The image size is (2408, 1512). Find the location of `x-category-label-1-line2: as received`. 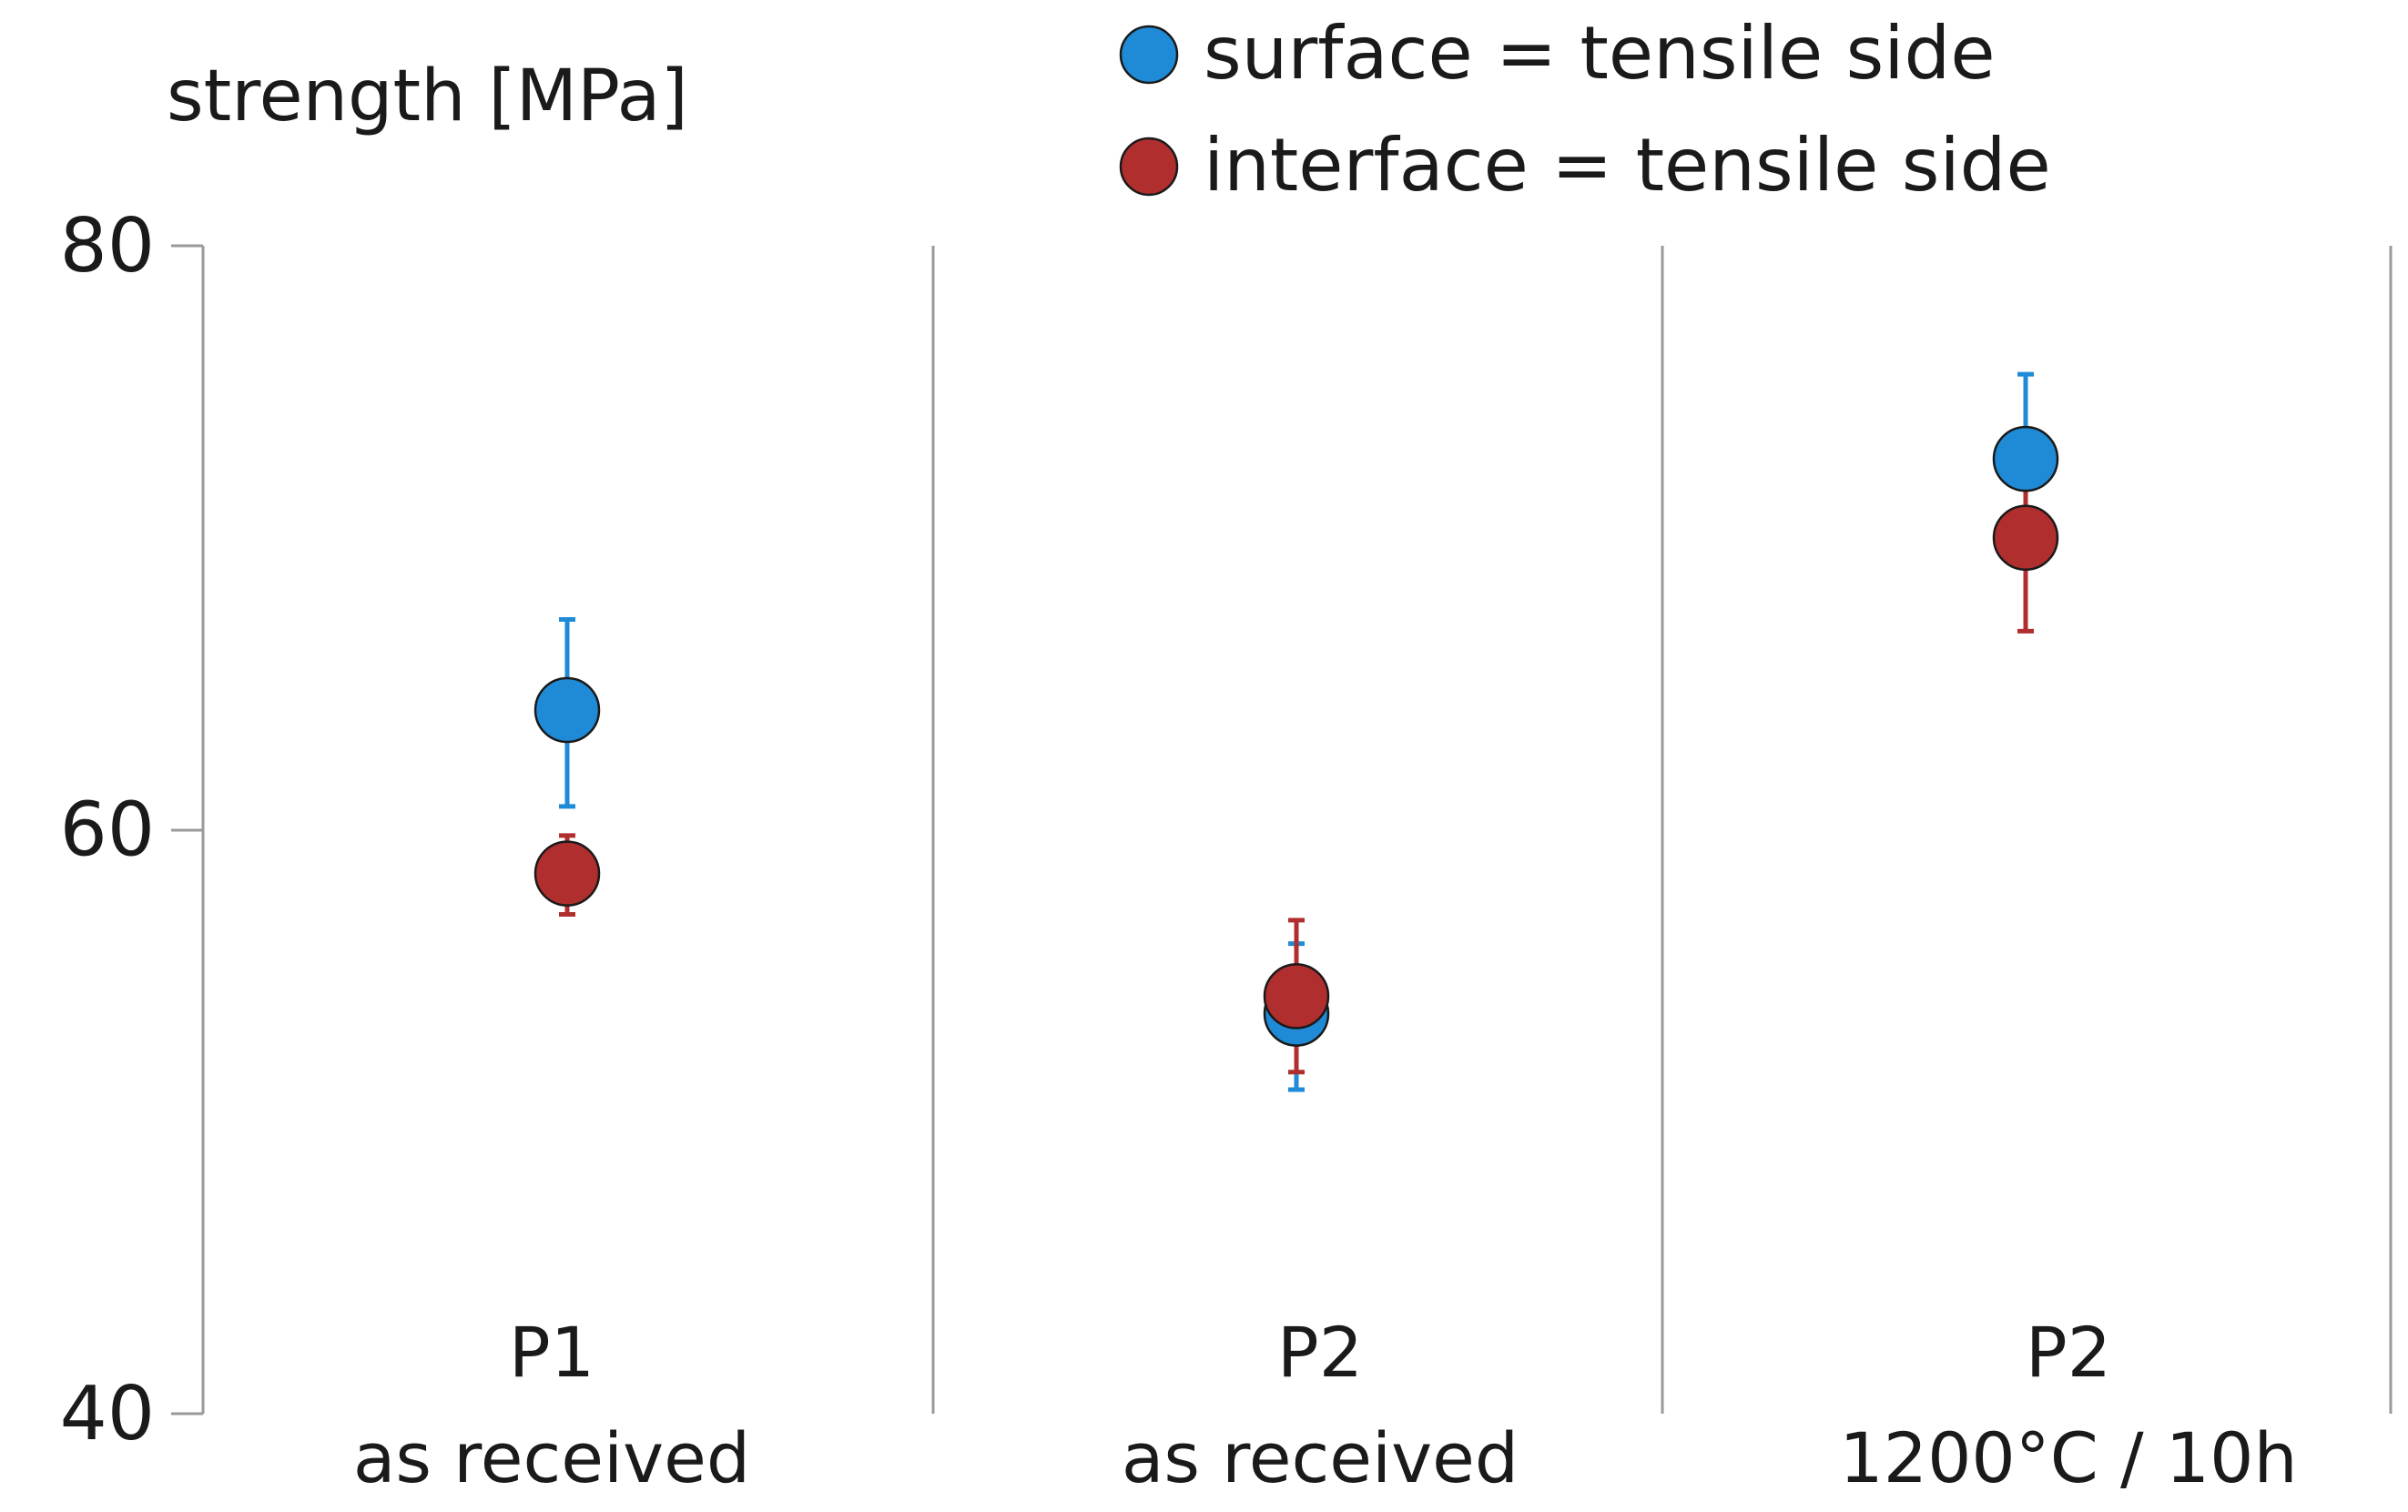

x-category-label-1-line2: as received is located at coordinates (551, 1457).